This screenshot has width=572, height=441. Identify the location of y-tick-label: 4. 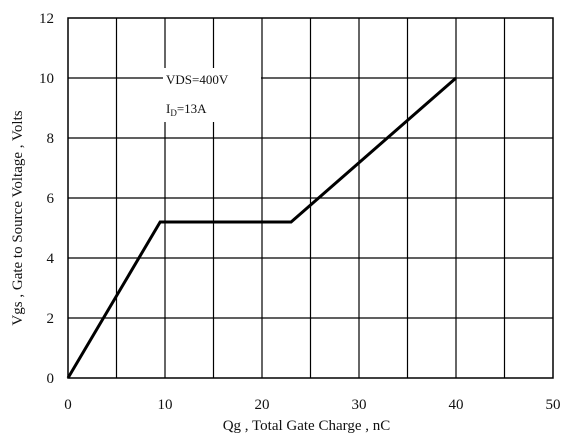
(51, 259).